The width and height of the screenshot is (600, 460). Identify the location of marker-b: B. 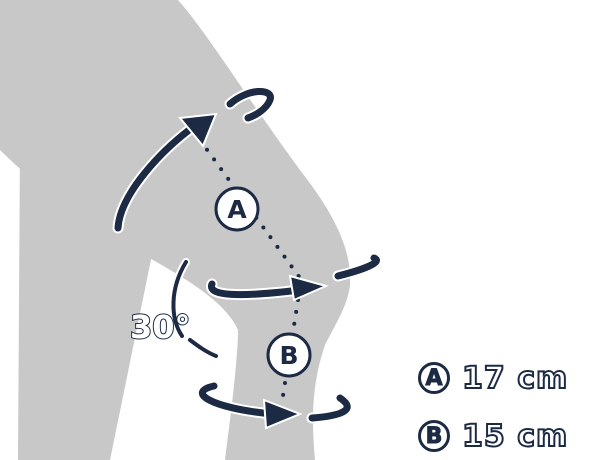
(289, 355).